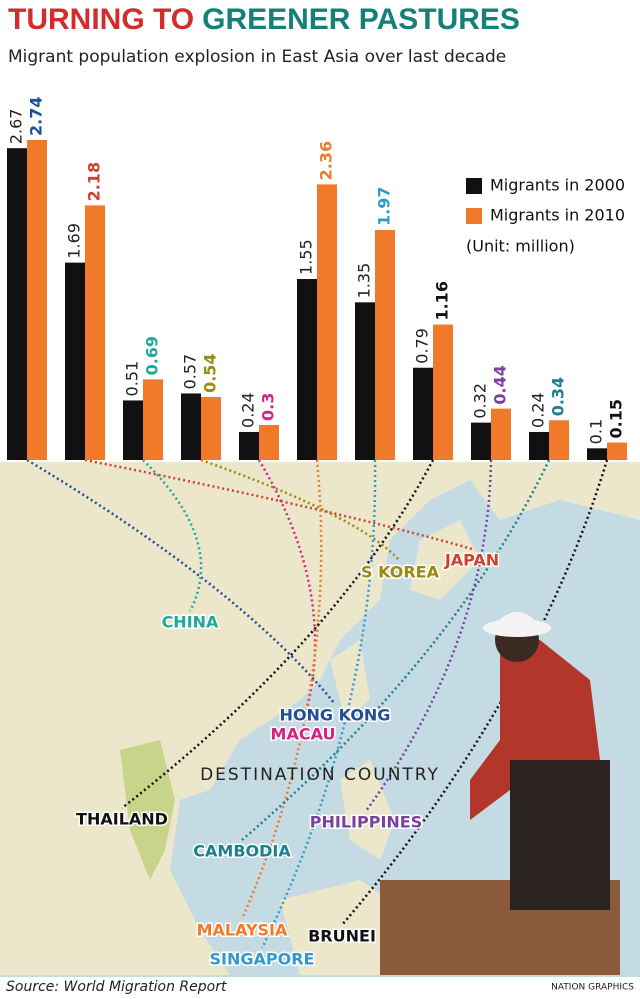  I want to click on value-label: 2.67, so click(16, 127).